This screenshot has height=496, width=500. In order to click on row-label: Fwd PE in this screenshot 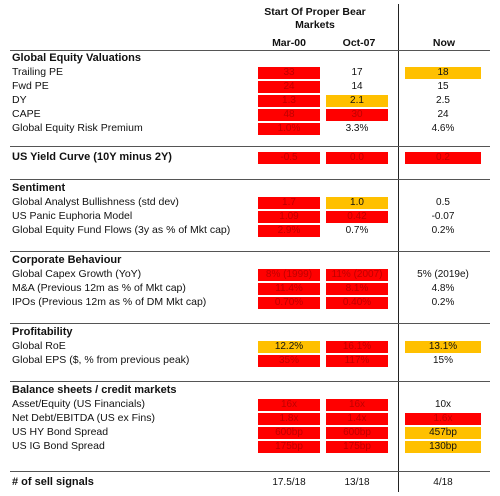, I will do `click(30, 86)`.